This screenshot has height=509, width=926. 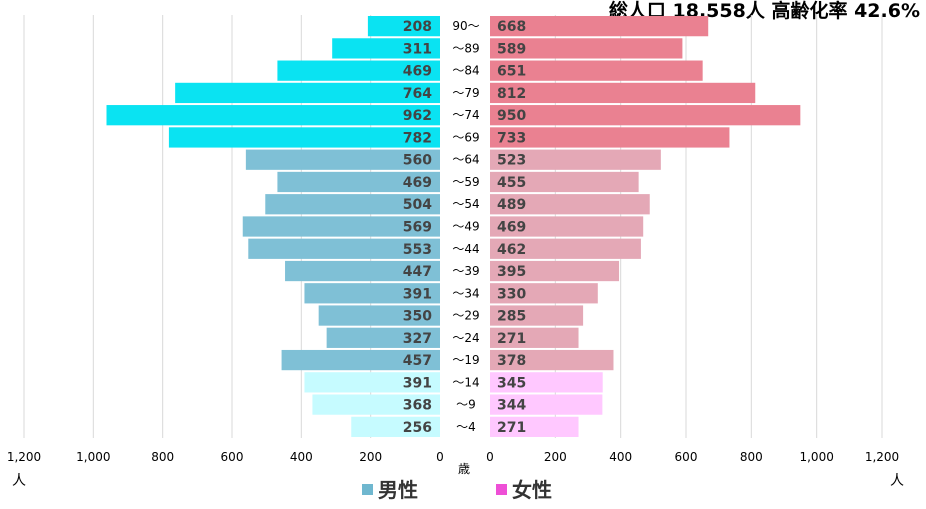 I want to click on age-group-label: 〜59, so click(x=465, y=182).